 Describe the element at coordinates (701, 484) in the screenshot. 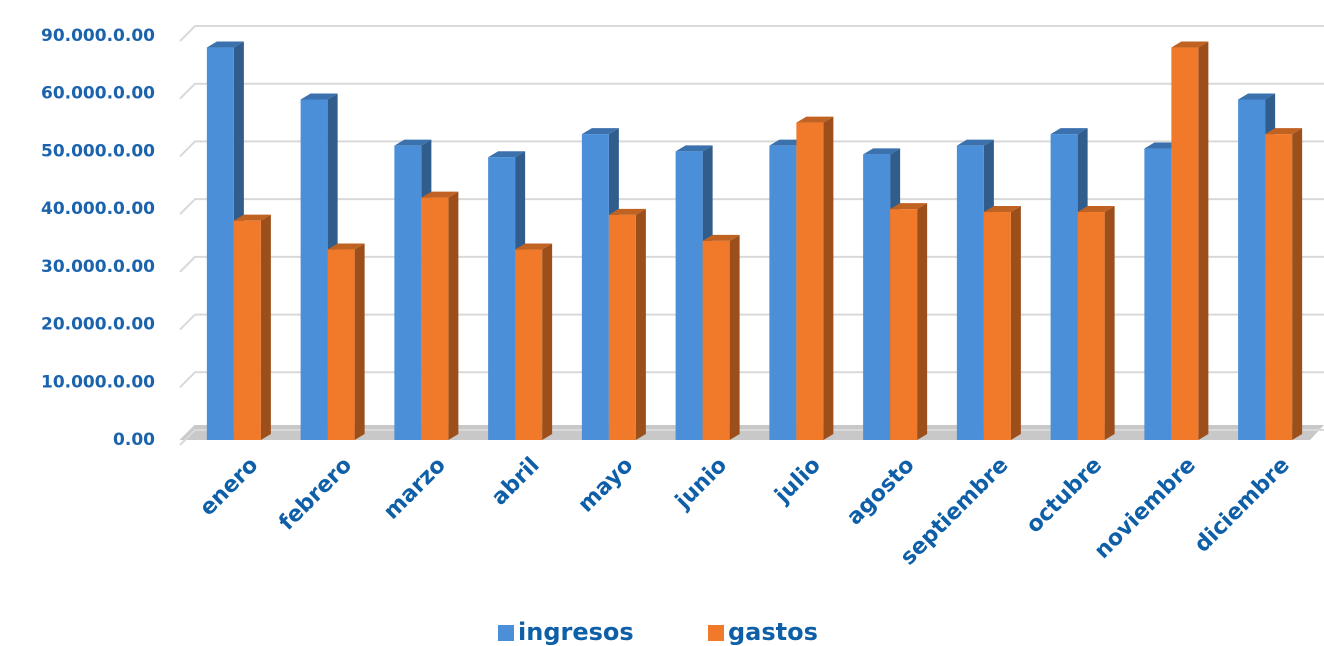

I see `x-tick-label: junio` at that location.